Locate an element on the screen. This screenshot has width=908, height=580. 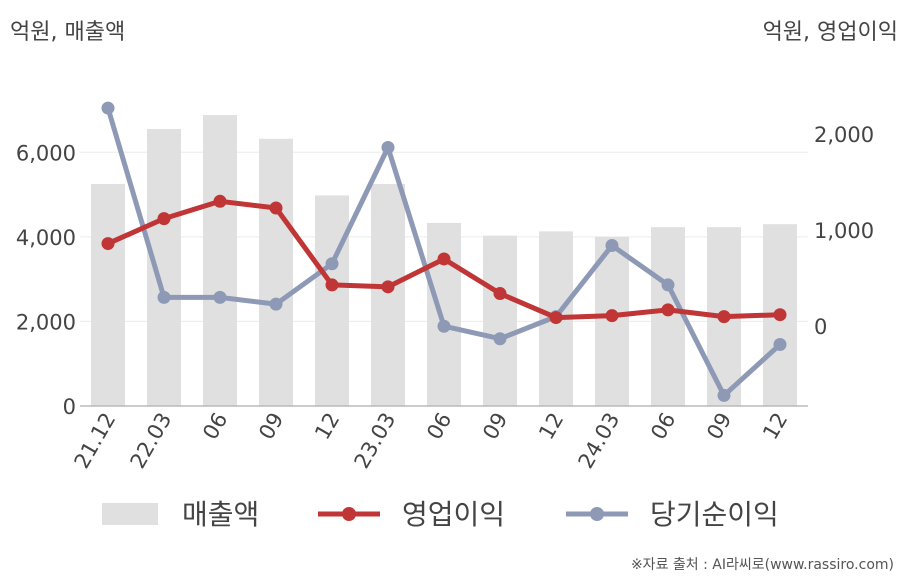
left-axis-ticks: 0 2,000 4,000 6,000 is located at coordinates (46, 280).